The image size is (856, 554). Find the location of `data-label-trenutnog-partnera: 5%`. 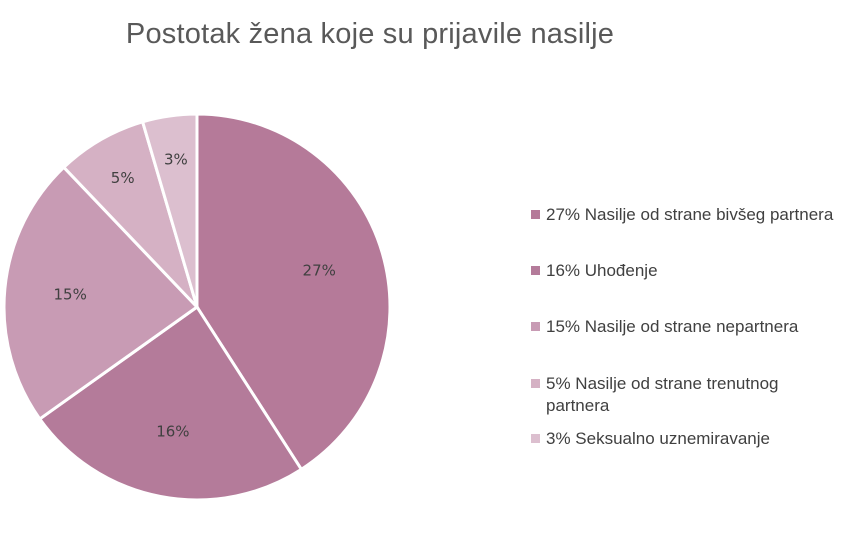

data-label-trenutnog-partnera: 5% is located at coordinates (123, 178).